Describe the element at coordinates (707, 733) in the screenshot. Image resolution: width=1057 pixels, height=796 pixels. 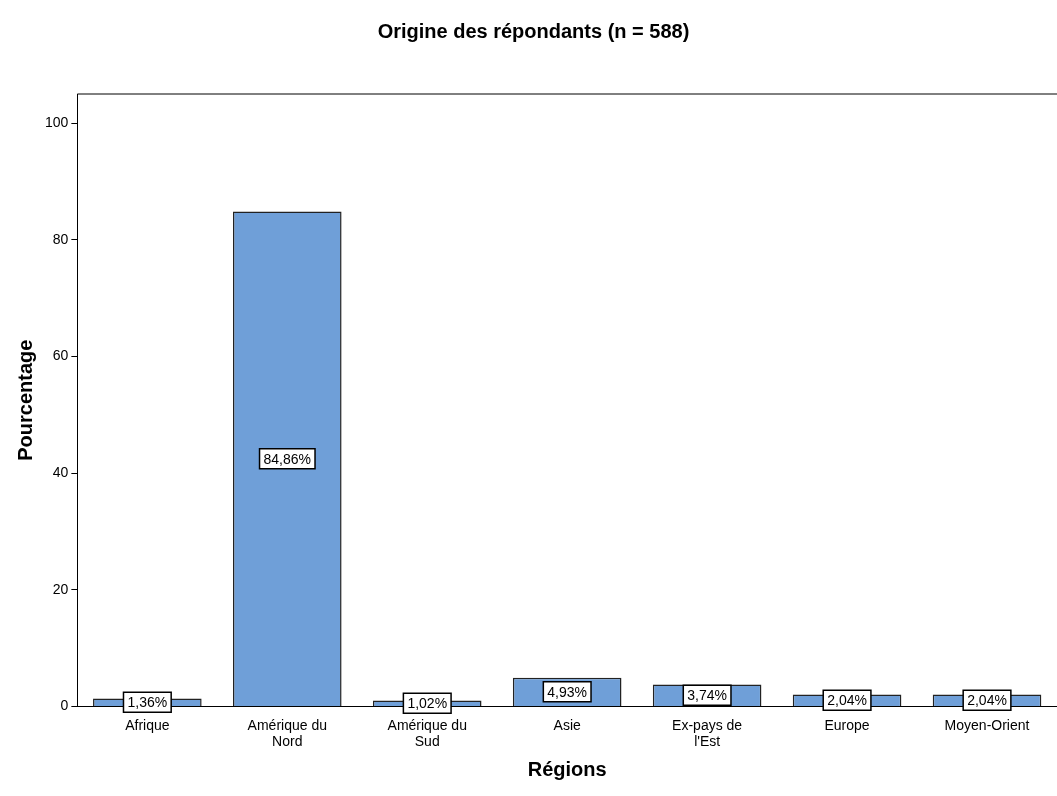
I see `x-tick-label: Ex-pays de l'Est` at that location.